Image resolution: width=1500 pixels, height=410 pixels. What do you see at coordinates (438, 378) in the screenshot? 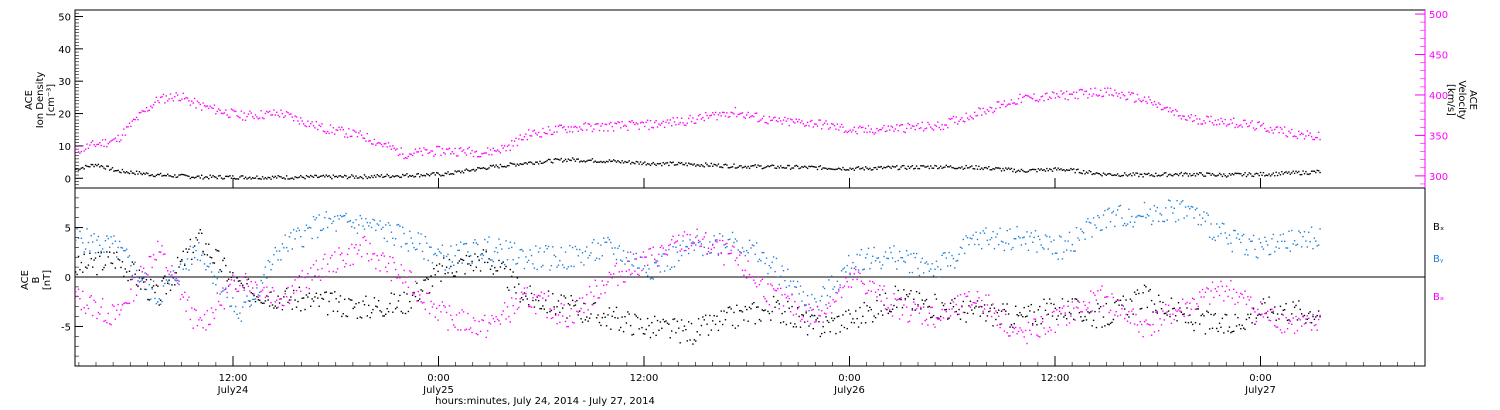
I see `x-tick-time-label: 0:00` at bounding box center [438, 378].